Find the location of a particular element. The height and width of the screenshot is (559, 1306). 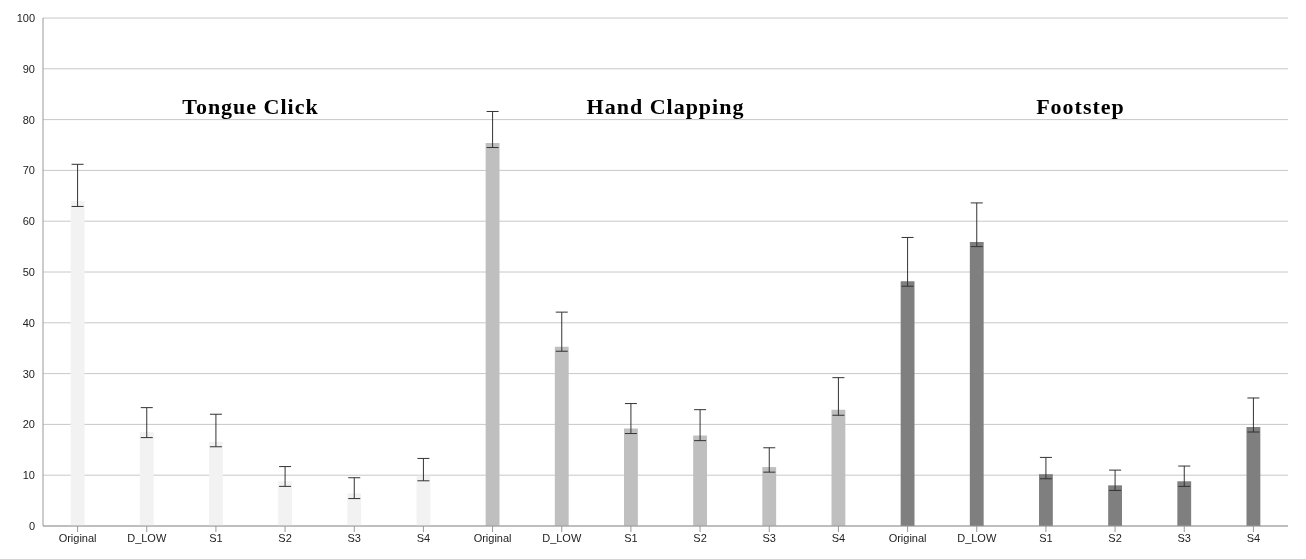

annotation: Hand Clapping is located at coordinates (665, 107).